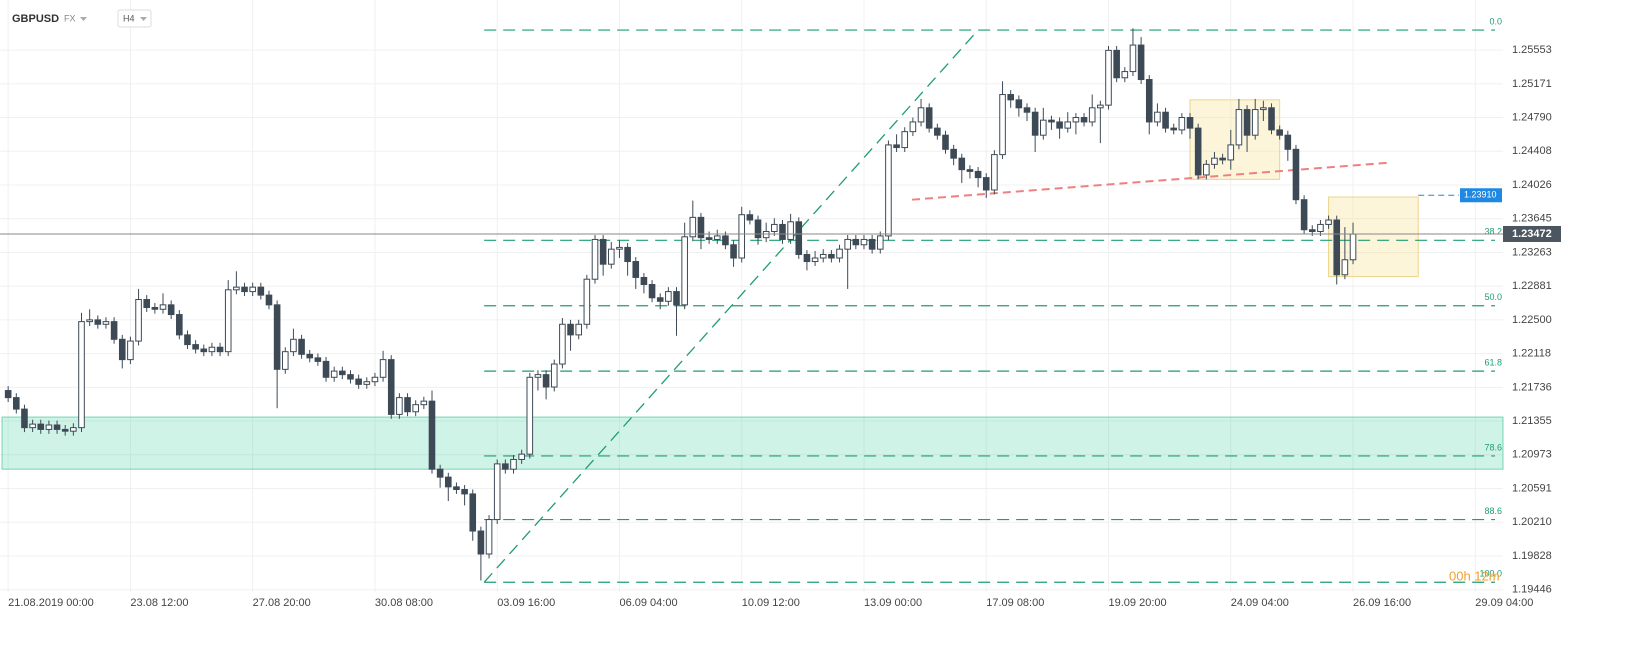 This screenshot has width=1652, height=652. Describe the element at coordinates (1532, 421) in the screenshot. I see `y-tick-label: 1.21355` at that location.